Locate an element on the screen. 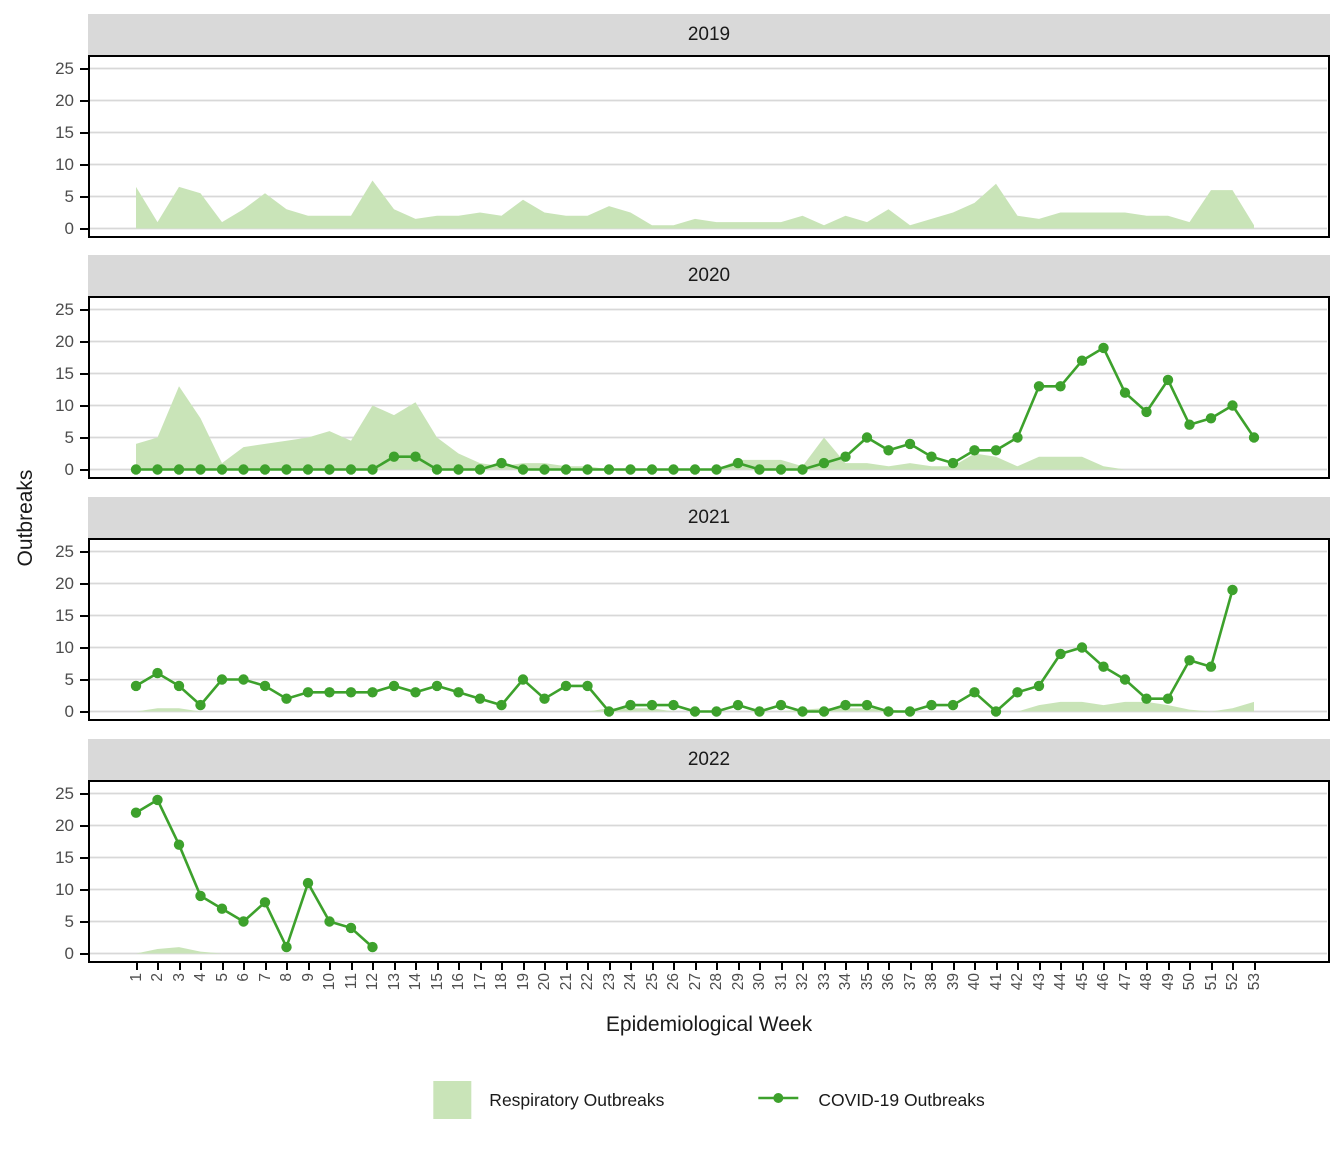 Image resolution: width=1344 pixels, height=1152 pixels. covid-line-2021 is located at coordinates (684, 651).